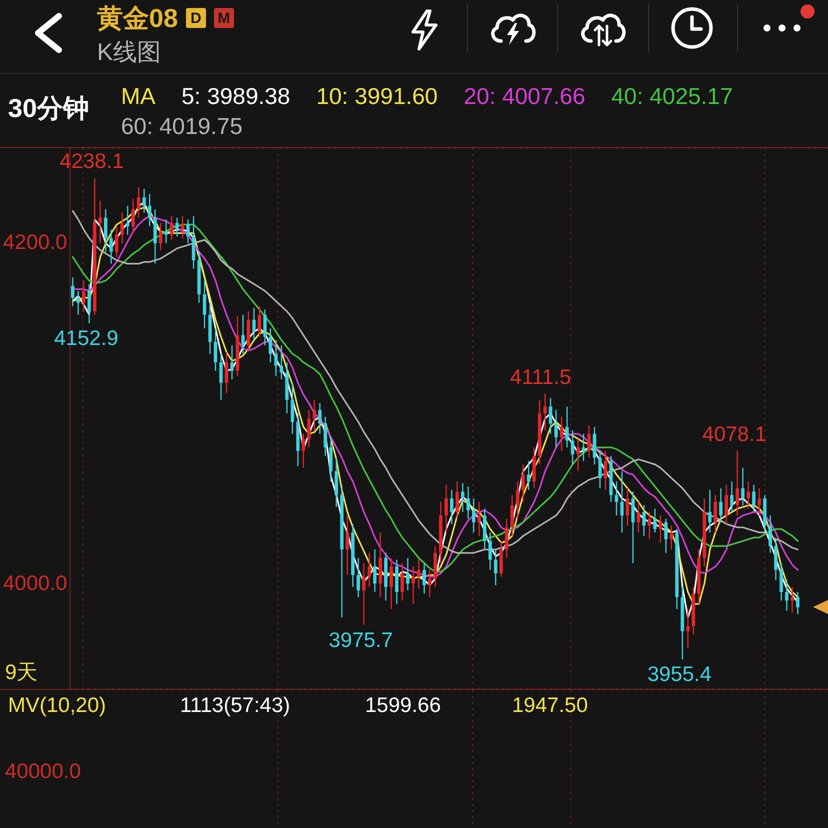 The image size is (828, 828). Describe the element at coordinates (35, 242) in the screenshot. I see `y-tick-label: 4200.0` at that location.